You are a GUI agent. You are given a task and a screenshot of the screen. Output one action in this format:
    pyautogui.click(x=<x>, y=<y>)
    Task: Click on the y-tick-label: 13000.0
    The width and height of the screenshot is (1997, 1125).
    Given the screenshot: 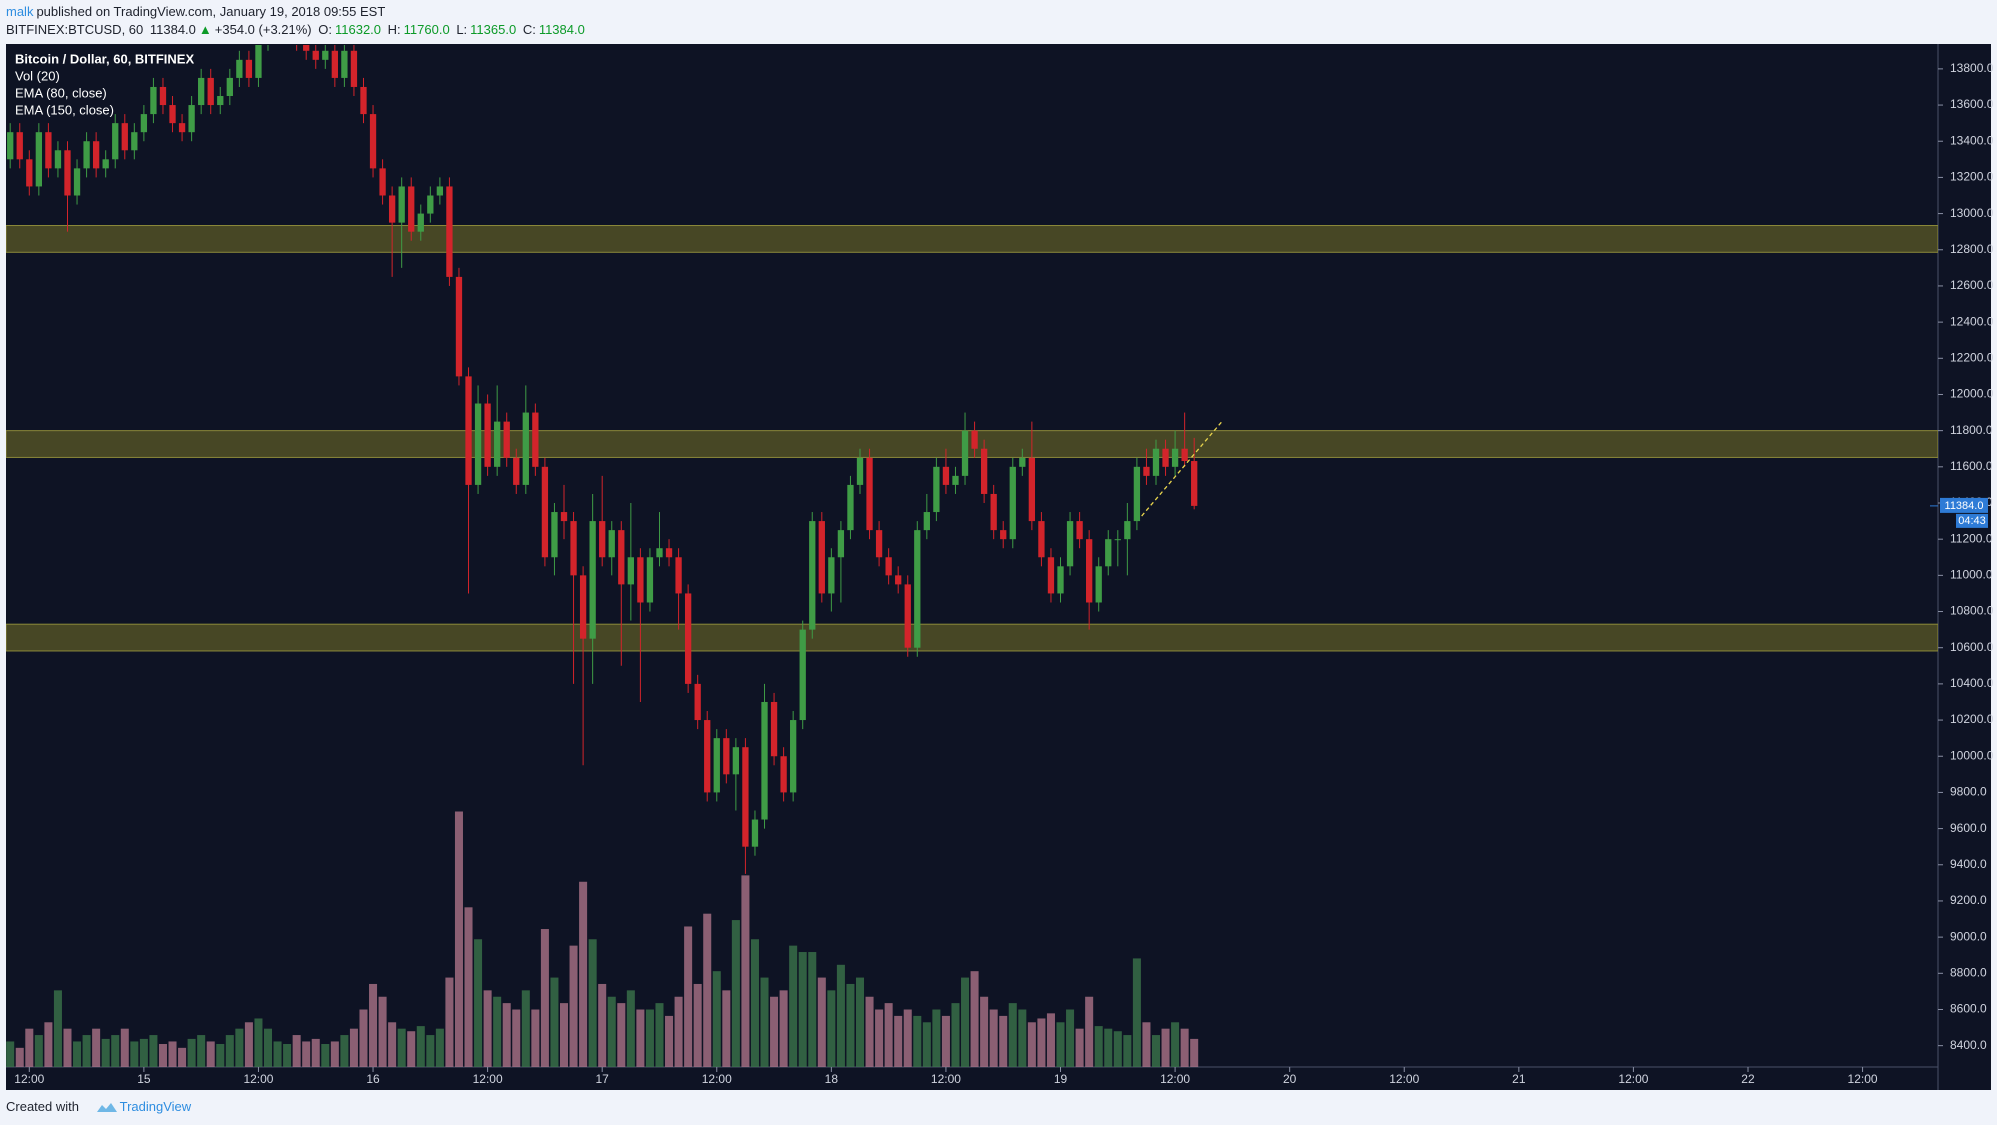 What is the action you would take?
    pyautogui.click(x=1972, y=213)
    